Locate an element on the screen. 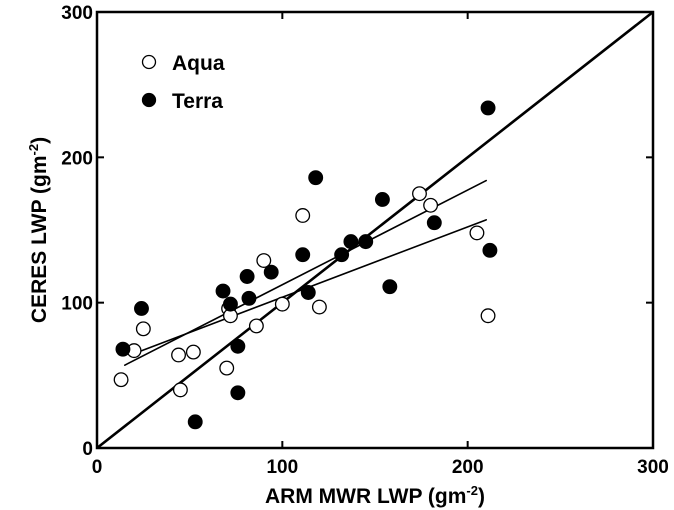  legend-terra-marker is located at coordinates (149, 100).